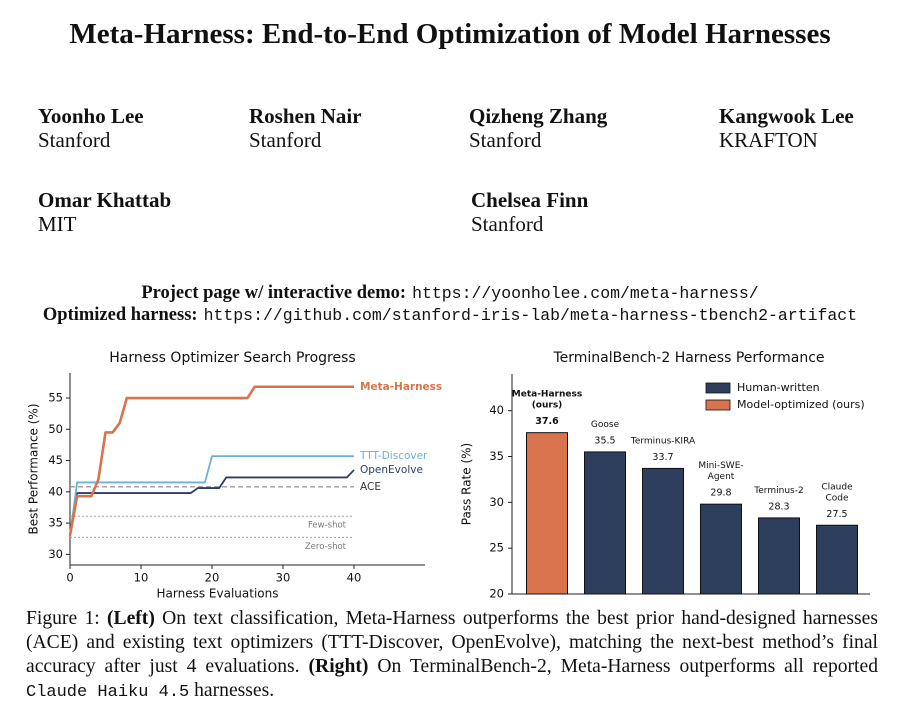 The image size is (900, 720). Describe the element at coordinates (108, 692) in the screenshot. I see `caption-text: Claude Haiku 4.5` at that location.